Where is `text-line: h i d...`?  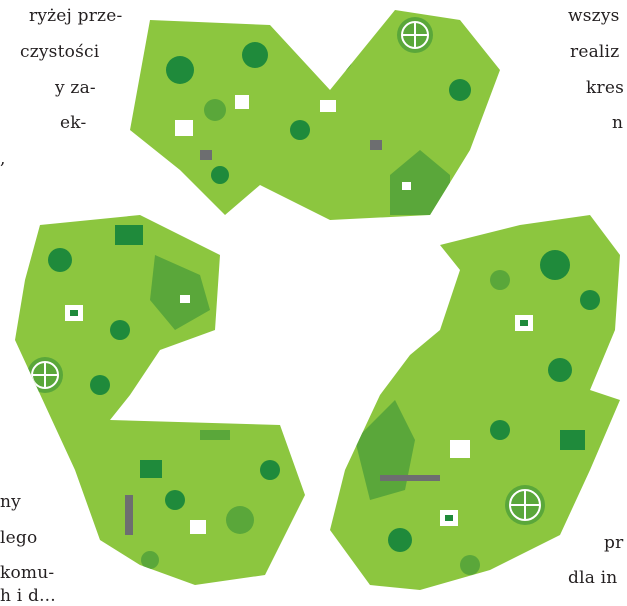 text-line: h i d... is located at coordinates (28, 596).